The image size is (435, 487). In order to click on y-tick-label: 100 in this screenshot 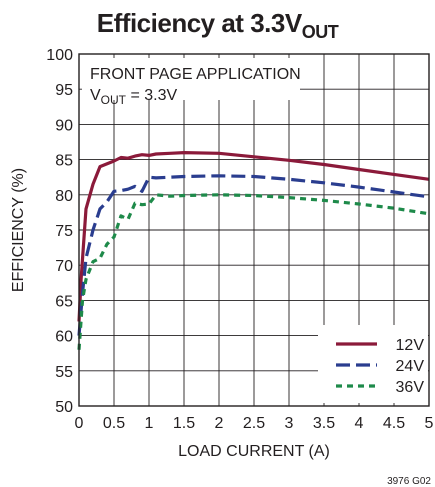, I will do `click(59, 55)`.